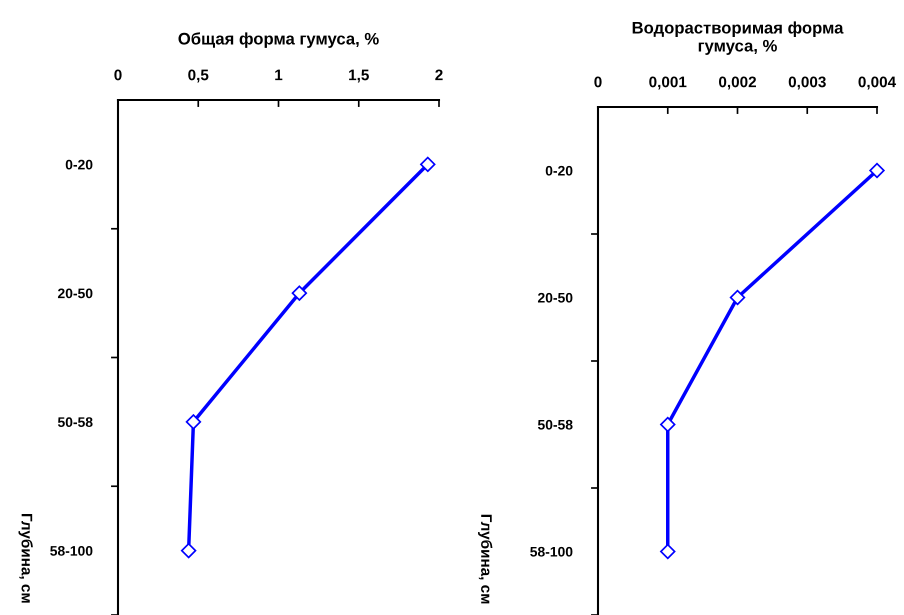  Describe the element at coordinates (278, 40) in the screenshot. I see `chart-title: Общая форма гумуса, %` at that location.